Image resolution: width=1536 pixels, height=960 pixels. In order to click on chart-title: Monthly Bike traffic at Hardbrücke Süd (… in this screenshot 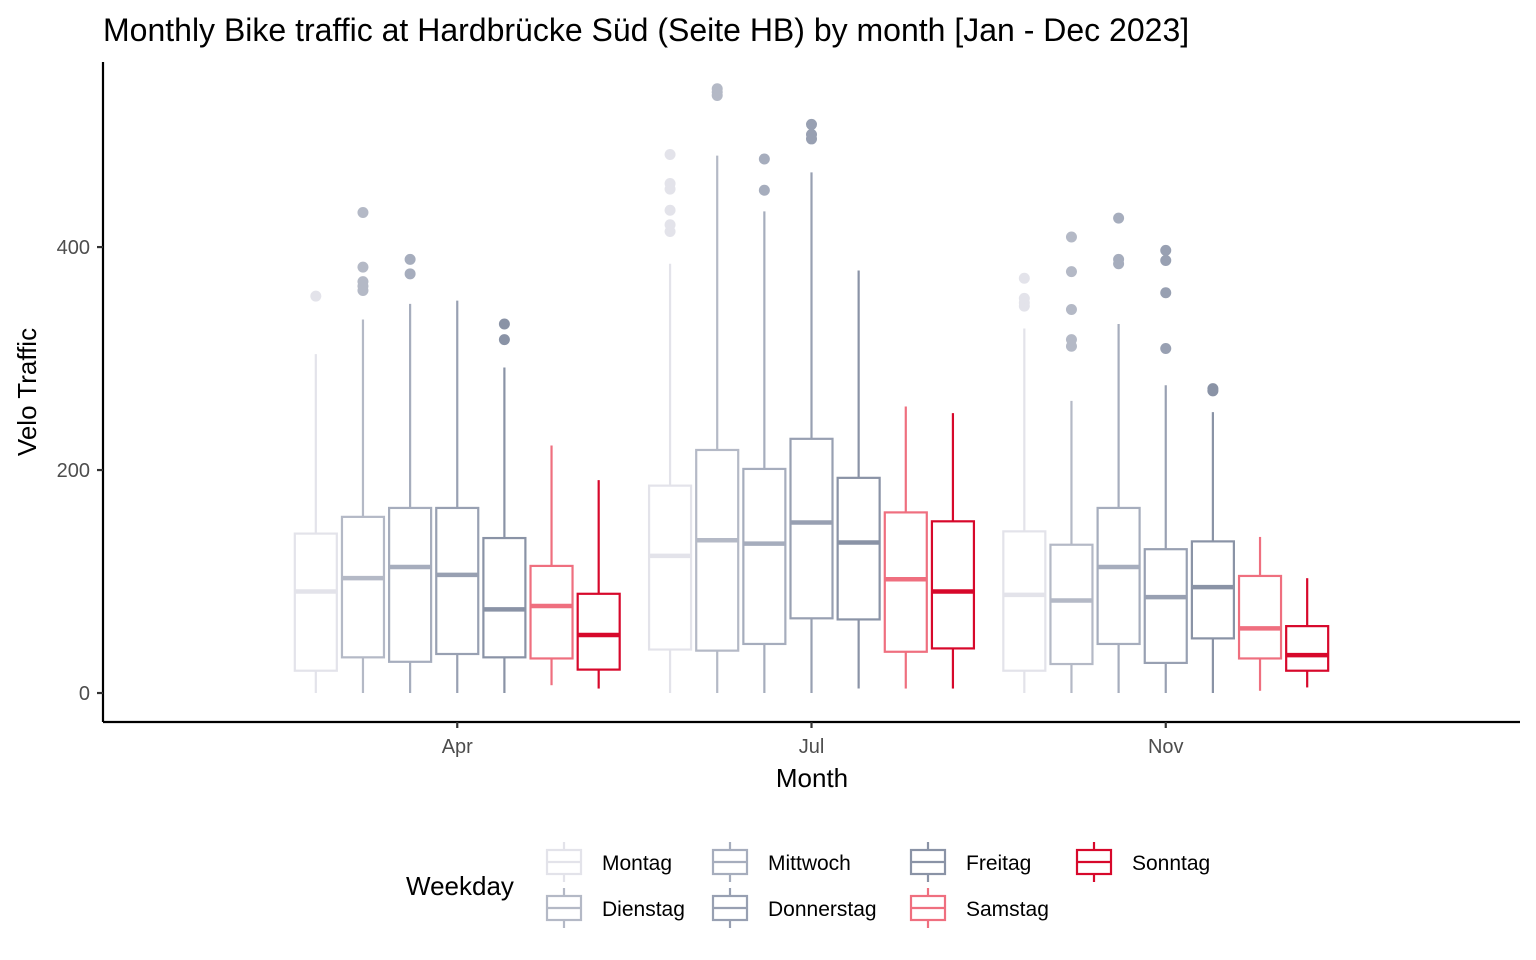, I will do `click(646, 30)`.